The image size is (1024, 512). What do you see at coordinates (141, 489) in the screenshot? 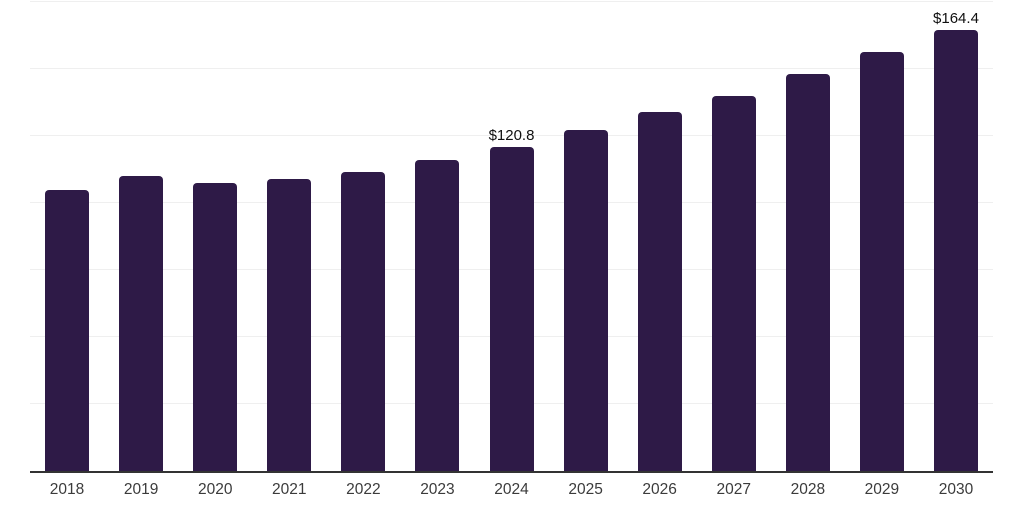
I see `x-tick-2019: 2019` at bounding box center [141, 489].